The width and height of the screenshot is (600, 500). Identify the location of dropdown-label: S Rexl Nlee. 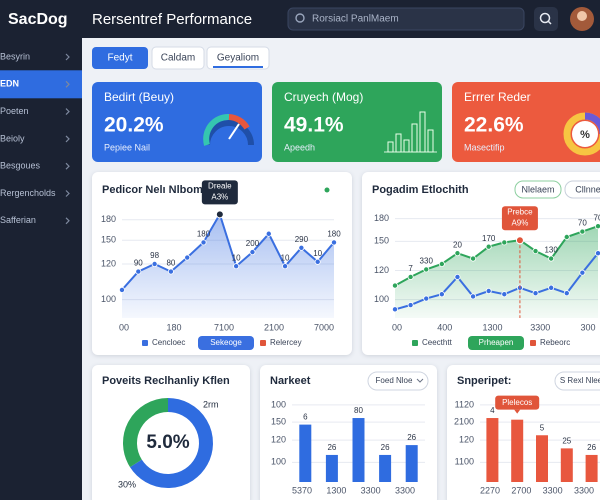
(580, 380).